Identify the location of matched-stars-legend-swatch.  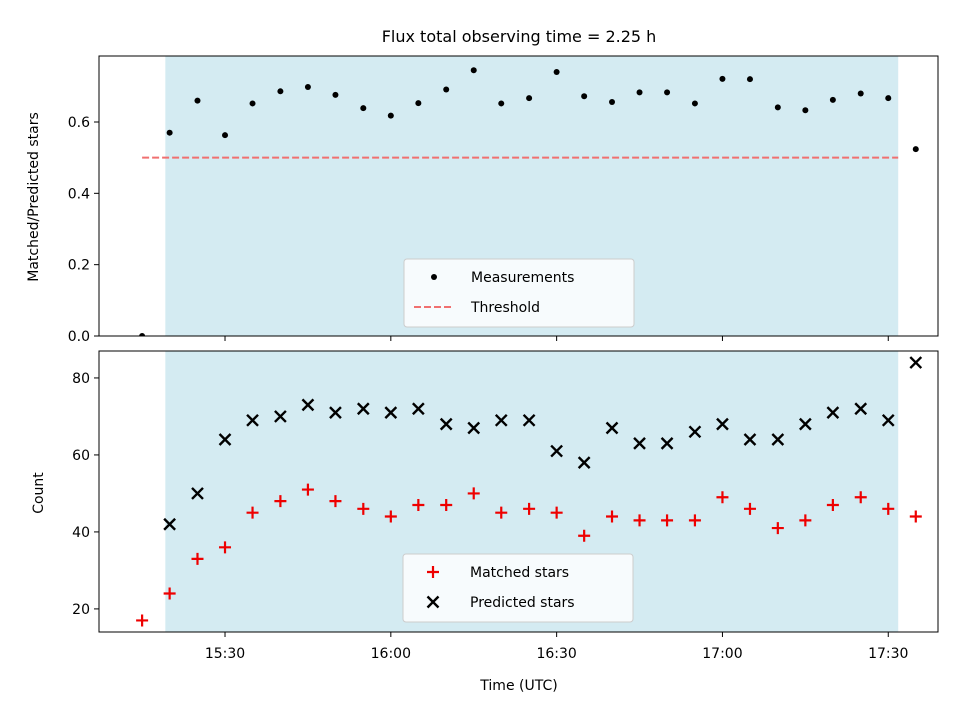
(433, 572).